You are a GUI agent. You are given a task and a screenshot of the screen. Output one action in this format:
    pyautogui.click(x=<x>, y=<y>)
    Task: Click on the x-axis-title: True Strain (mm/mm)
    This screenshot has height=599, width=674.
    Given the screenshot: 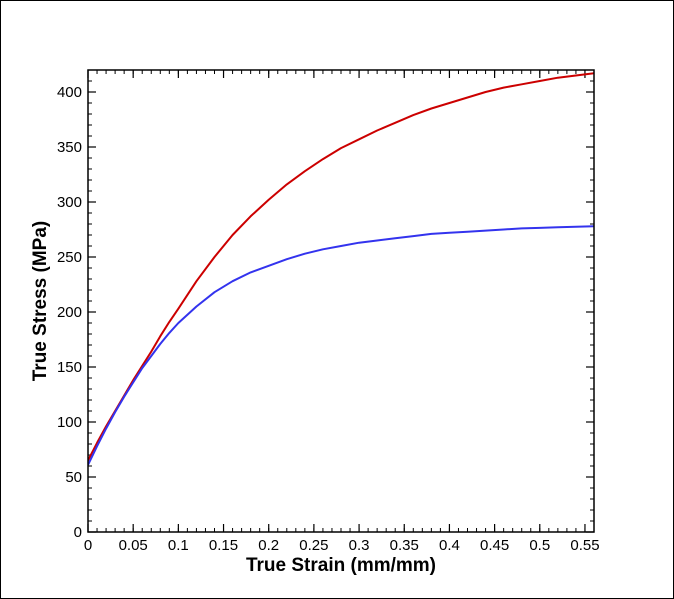 What is the action you would take?
    pyautogui.click(x=341, y=565)
    